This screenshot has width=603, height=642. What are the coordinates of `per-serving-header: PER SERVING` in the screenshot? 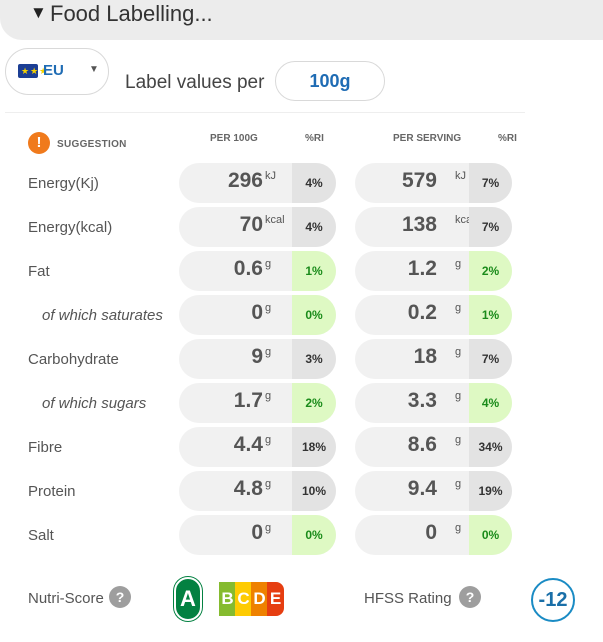 It's located at (427, 138).